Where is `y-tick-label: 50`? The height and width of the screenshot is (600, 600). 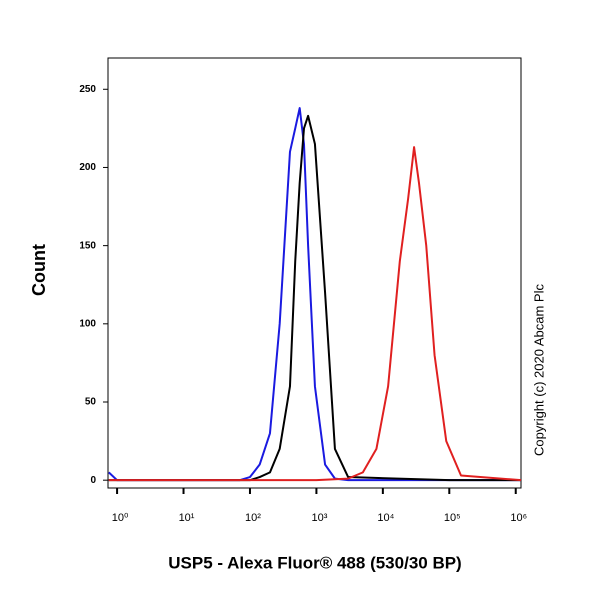 y-tick-label: 50 is located at coordinates (91, 402).